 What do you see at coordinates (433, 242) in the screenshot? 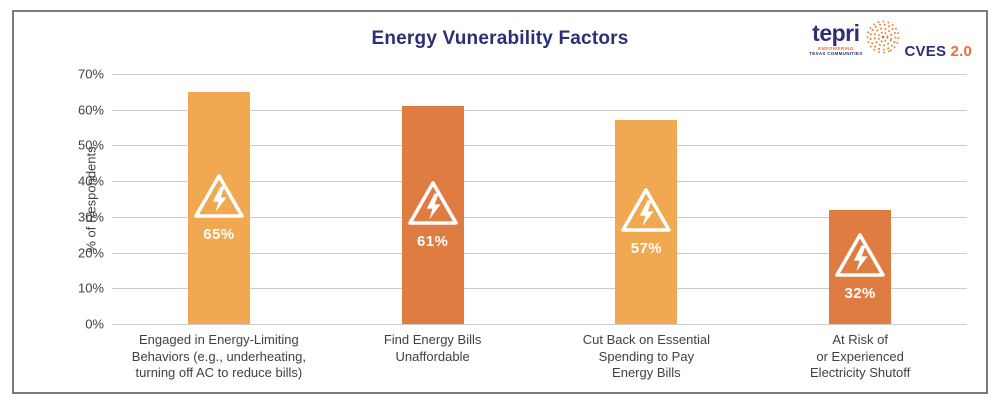
I see `bar-value-label: 61%` at bounding box center [433, 242].